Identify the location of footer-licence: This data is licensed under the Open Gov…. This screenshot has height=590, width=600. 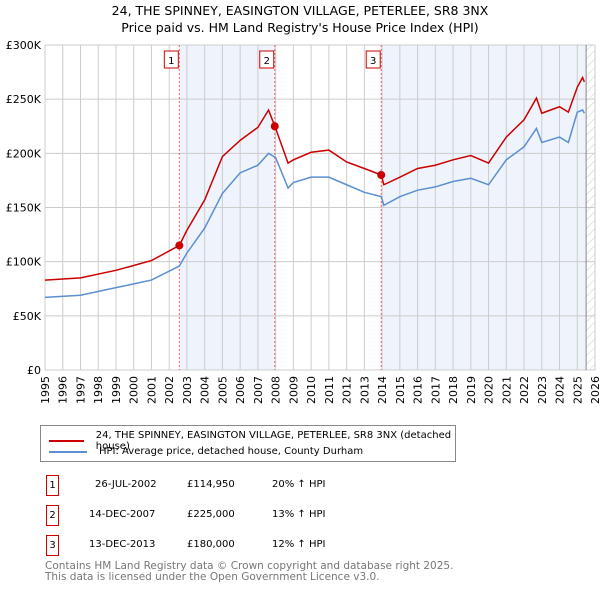
(212, 577).